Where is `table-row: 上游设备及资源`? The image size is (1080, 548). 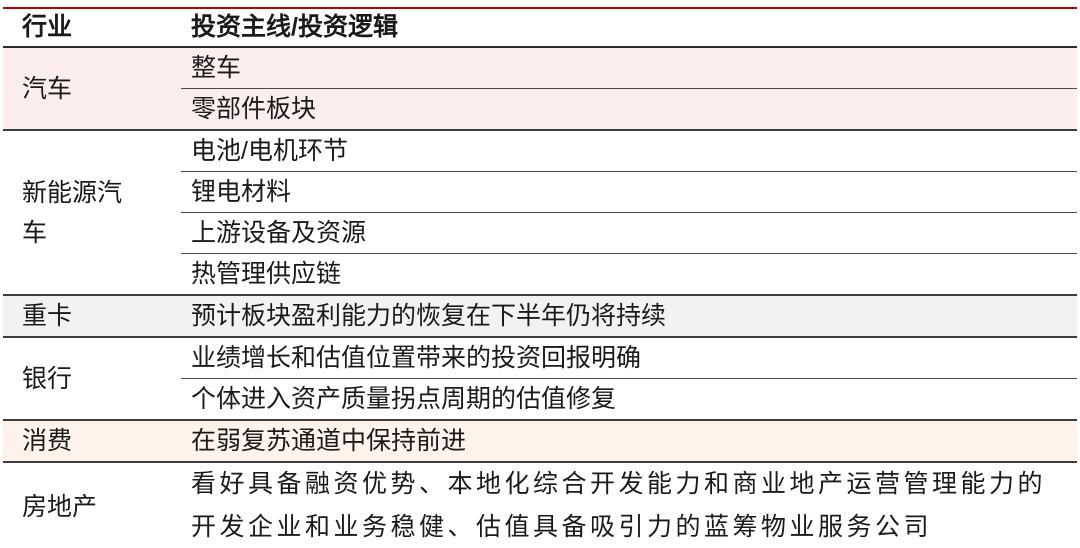 table-row: 上游设备及资源 is located at coordinates (540, 233).